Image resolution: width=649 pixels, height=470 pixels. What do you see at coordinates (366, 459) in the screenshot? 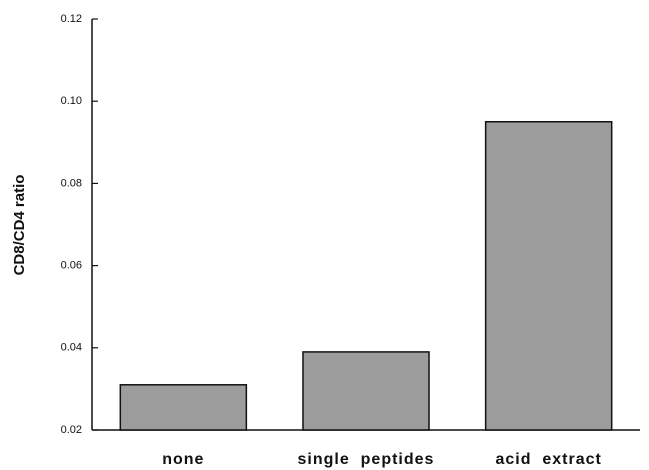
I see `x-tick-label: single peptides` at bounding box center [366, 459].